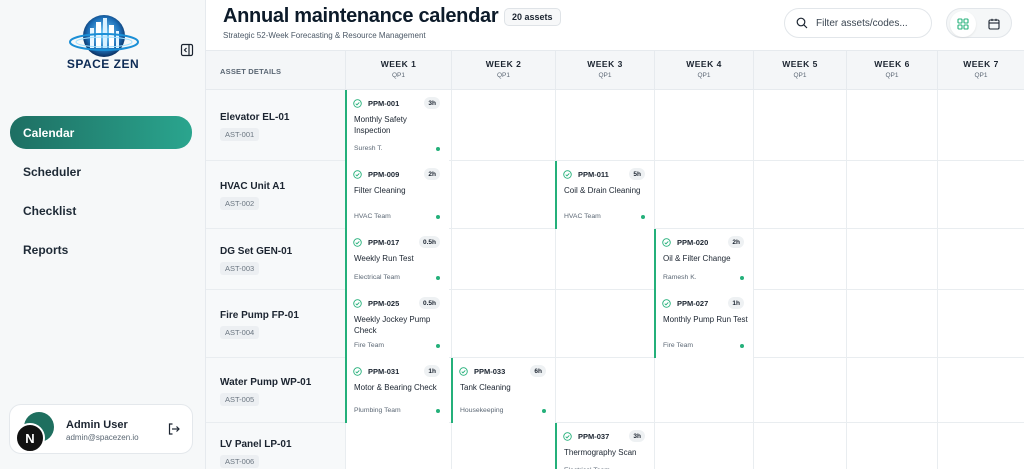  What do you see at coordinates (103, 64) in the screenshot?
I see `brand-name: SPACE ZEN` at bounding box center [103, 64].